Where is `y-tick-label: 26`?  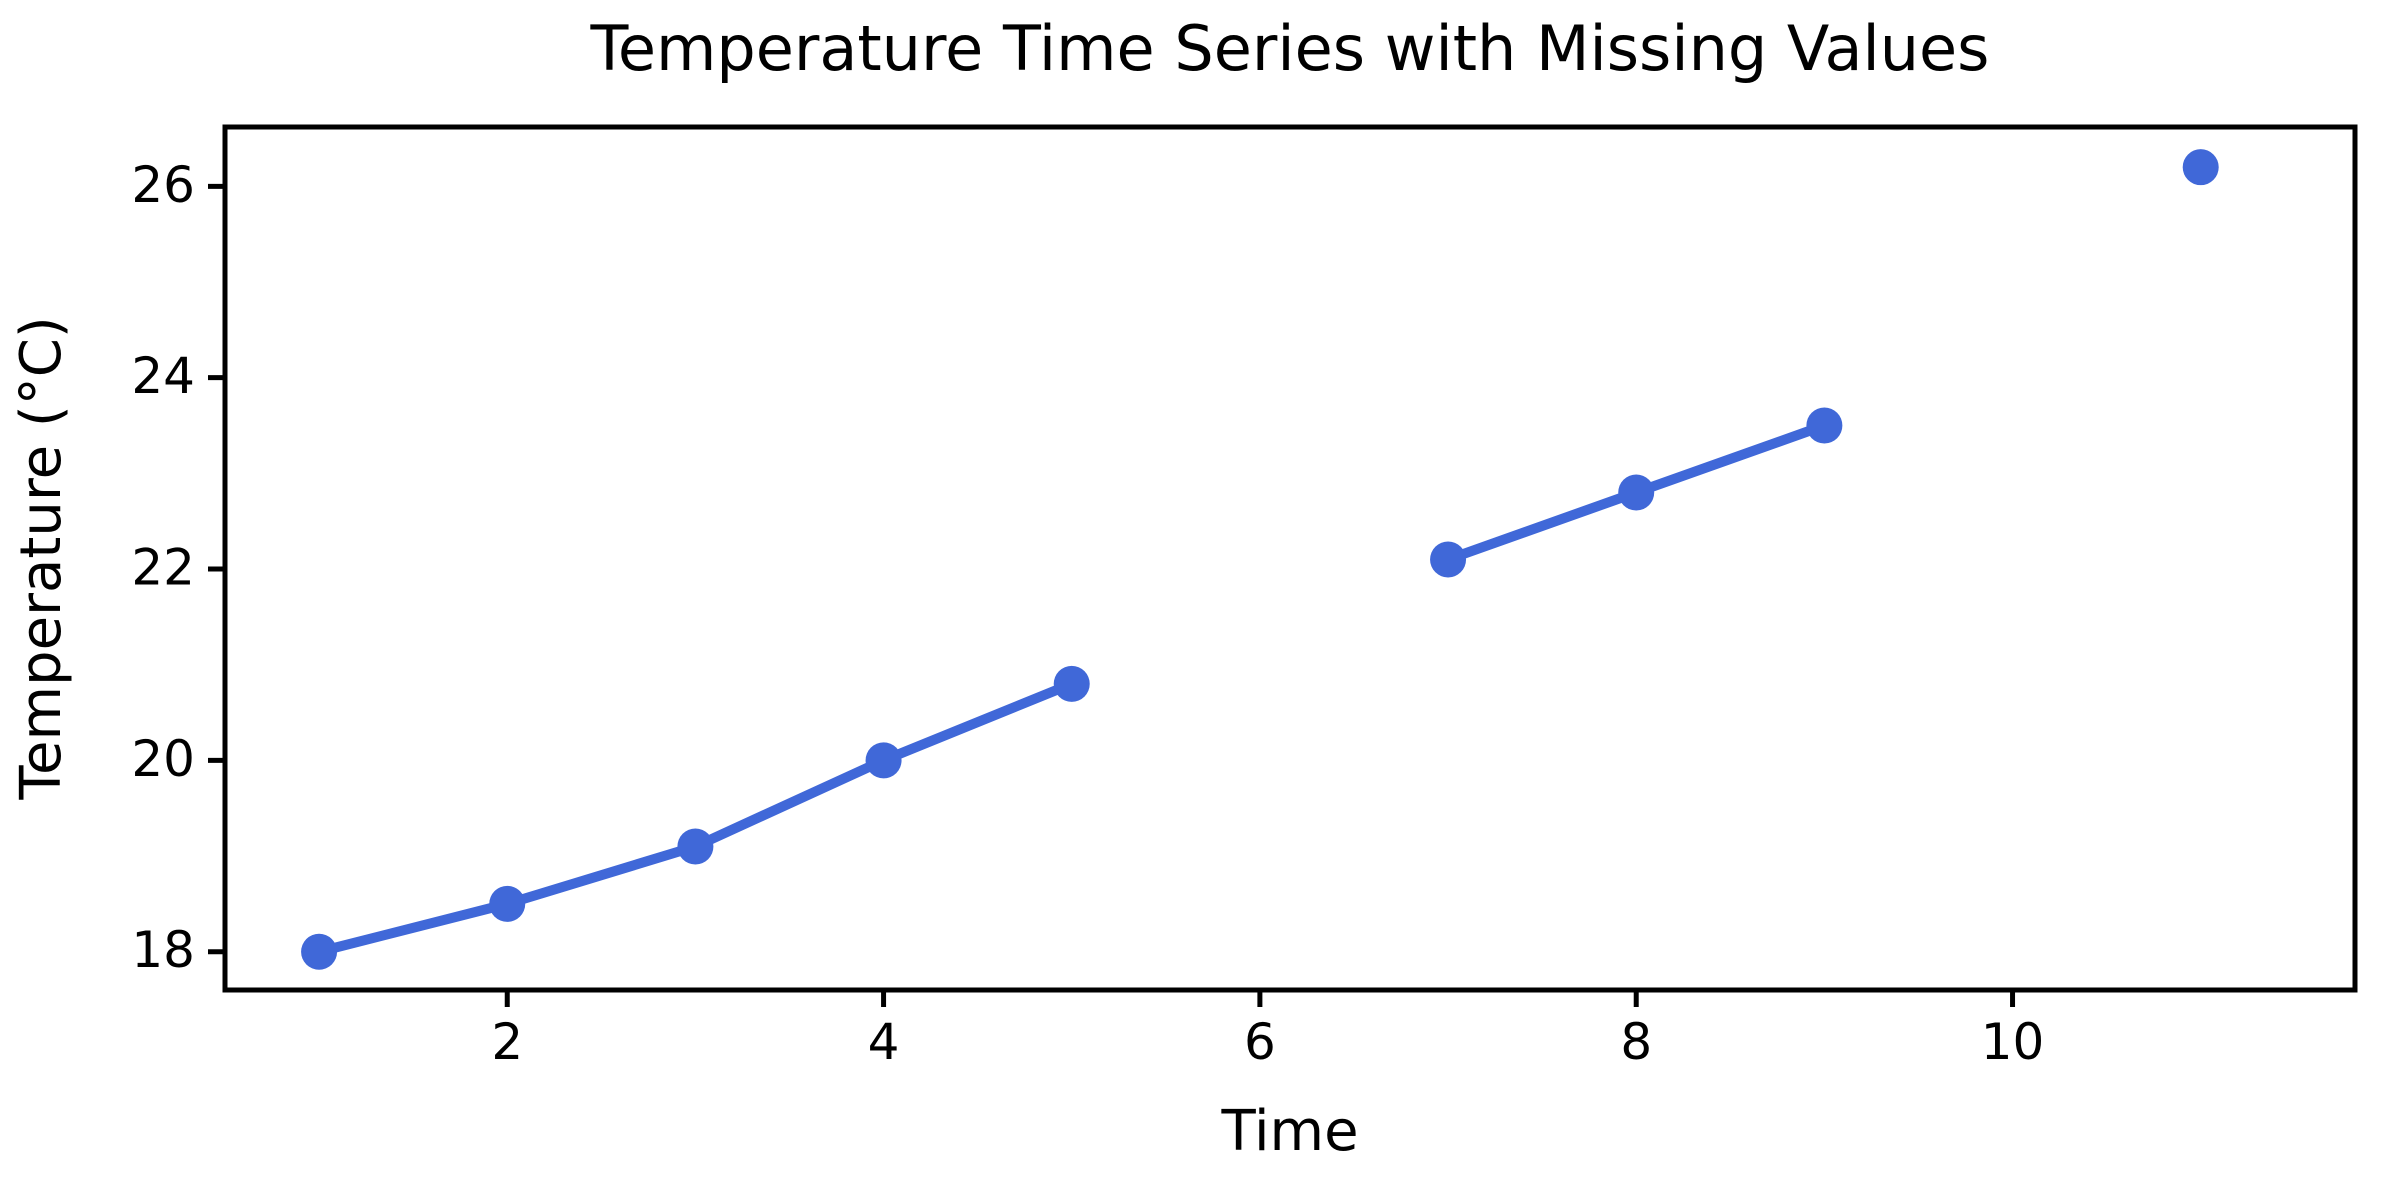
y-tick-label: 26 is located at coordinates (163, 185).